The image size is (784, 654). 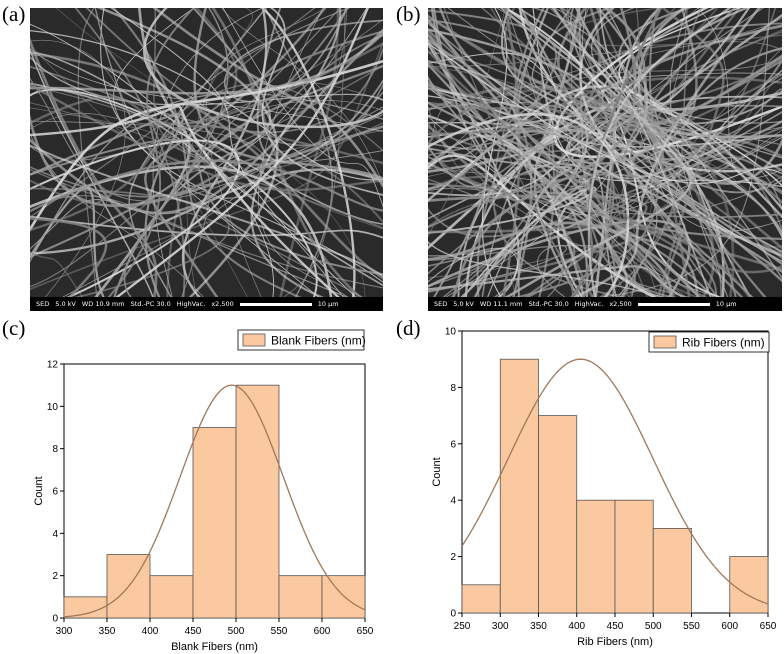 I want to click on panel-label-b: (b), so click(x=408, y=14).